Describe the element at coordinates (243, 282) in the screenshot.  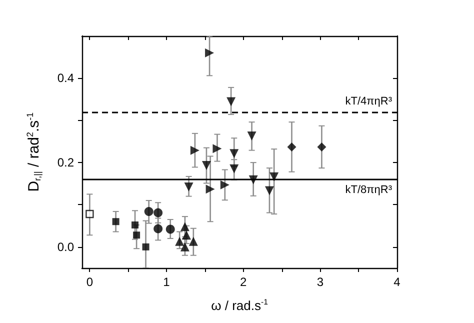
I see `x-tick-label: 2` at that location.